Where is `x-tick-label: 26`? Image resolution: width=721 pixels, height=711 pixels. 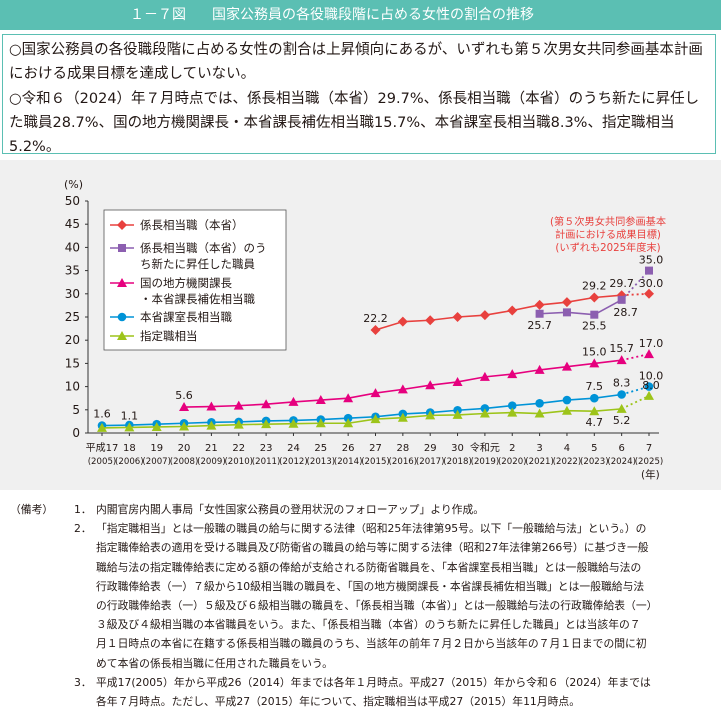
x-tick-label: 26 is located at coordinates (348, 448).